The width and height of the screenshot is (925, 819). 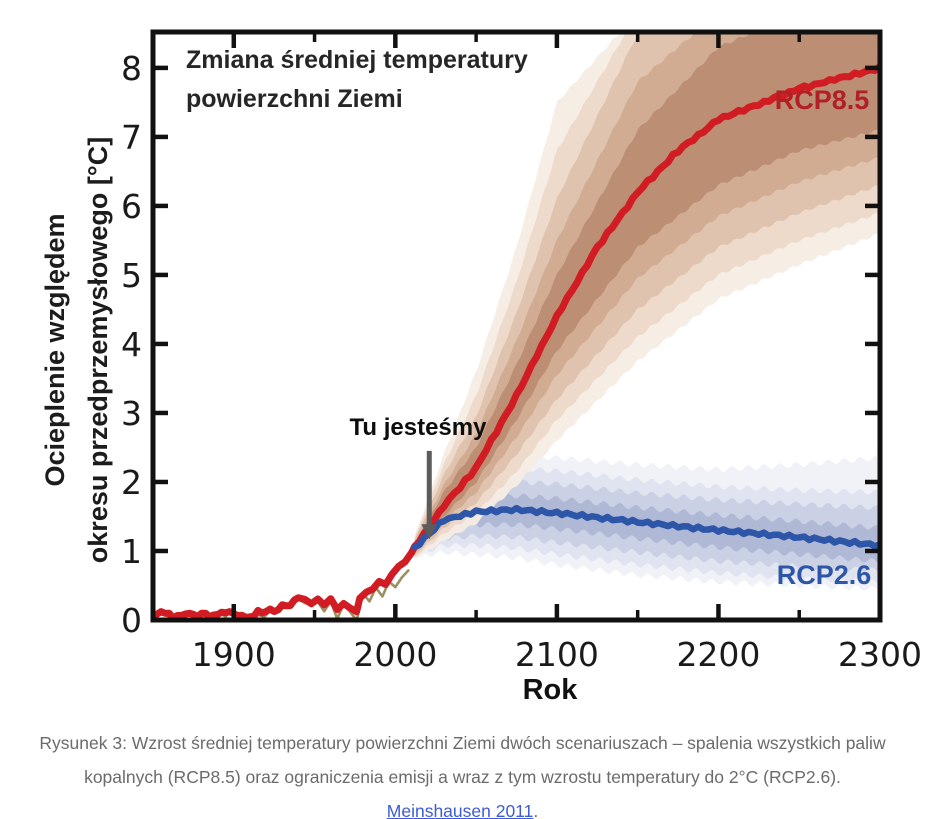 What do you see at coordinates (131, 482) in the screenshot?
I see `y-tick-label: 2` at bounding box center [131, 482].